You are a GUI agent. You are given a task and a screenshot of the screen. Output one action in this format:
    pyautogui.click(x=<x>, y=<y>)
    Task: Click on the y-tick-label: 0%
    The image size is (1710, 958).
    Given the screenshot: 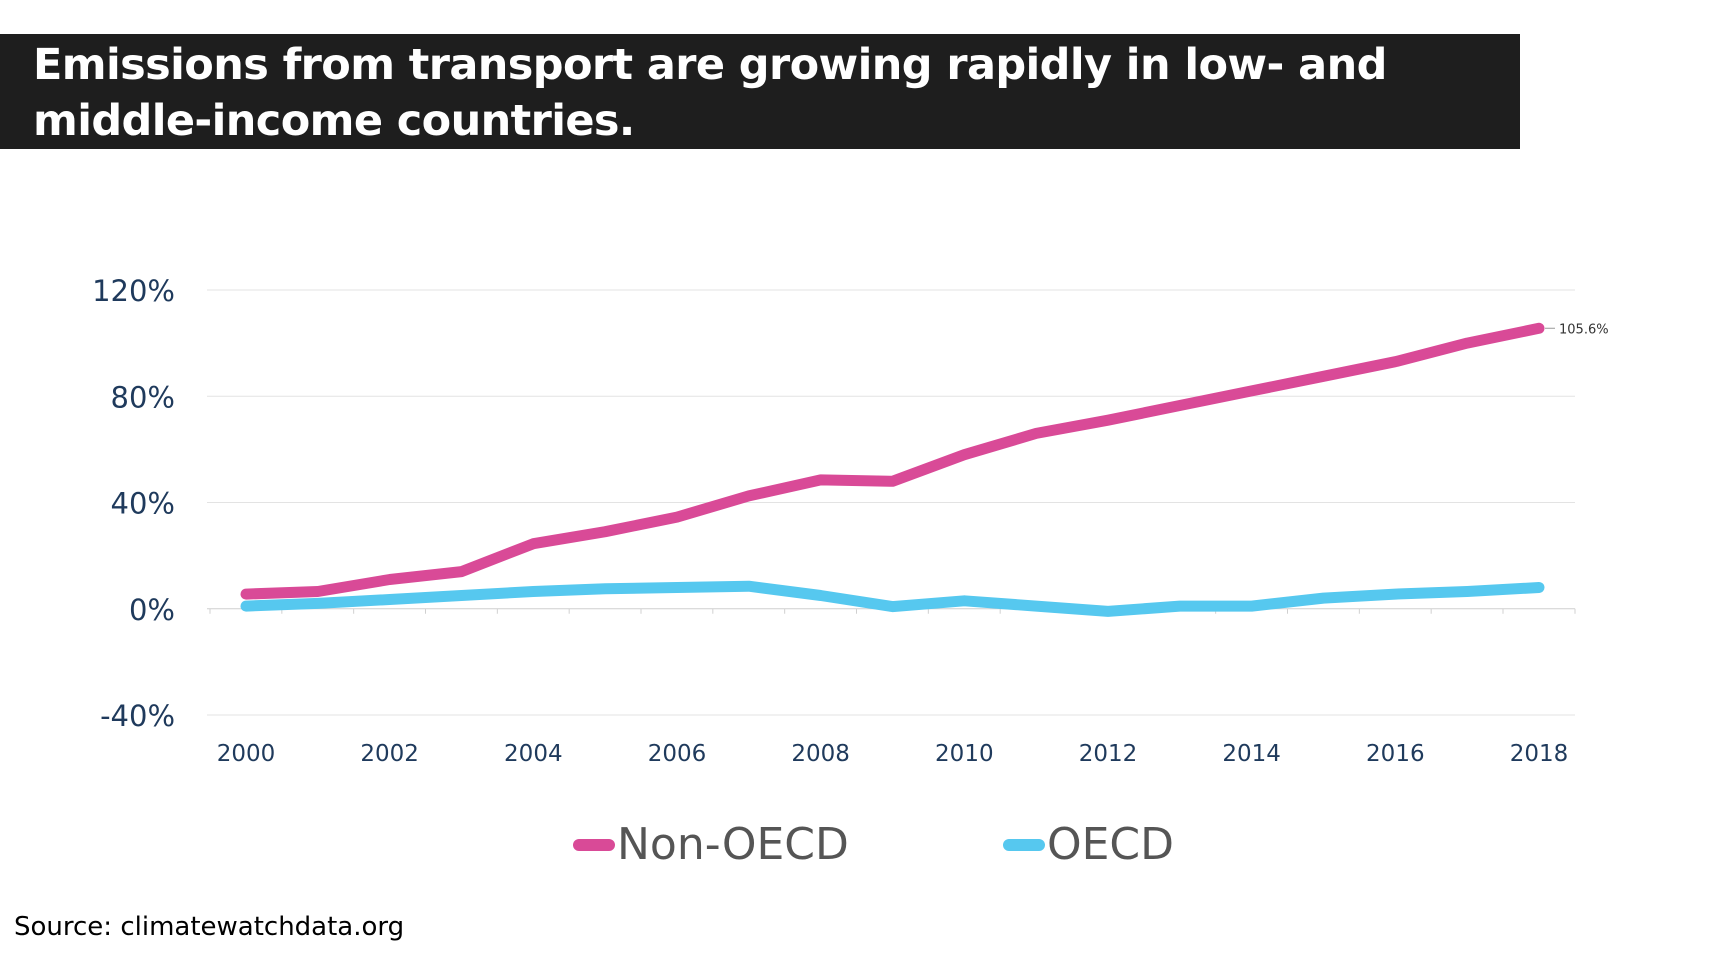 What is the action you would take?
    pyautogui.click(x=152, y=610)
    